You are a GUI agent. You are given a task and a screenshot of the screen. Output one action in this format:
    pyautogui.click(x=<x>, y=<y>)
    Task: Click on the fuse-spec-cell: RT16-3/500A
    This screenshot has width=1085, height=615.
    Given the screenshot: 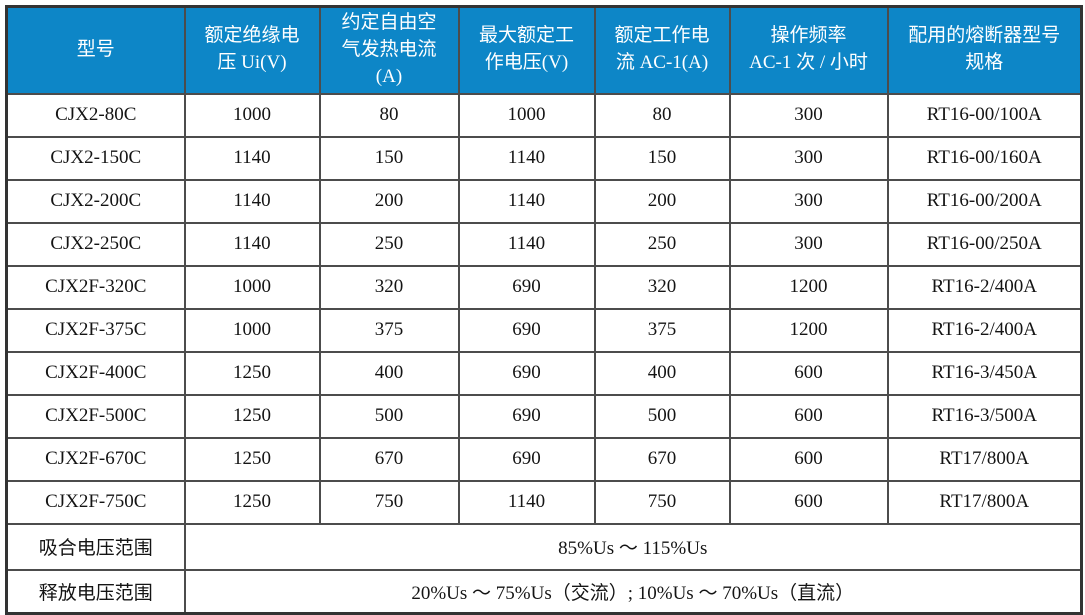 What is the action you would take?
    pyautogui.click(x=984, y=416)
    